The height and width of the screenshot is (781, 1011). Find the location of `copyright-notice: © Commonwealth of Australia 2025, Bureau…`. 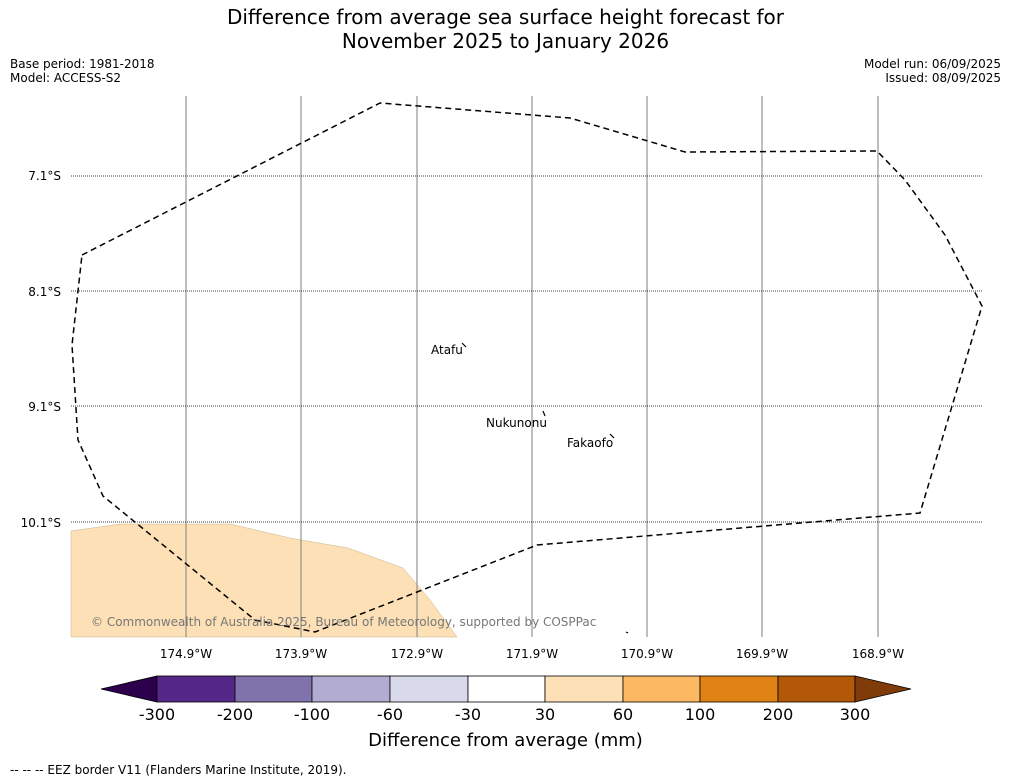

copyright-notice: © Commonwealth of Australia 2025, Bureau… is located at coordinates (343, 622).